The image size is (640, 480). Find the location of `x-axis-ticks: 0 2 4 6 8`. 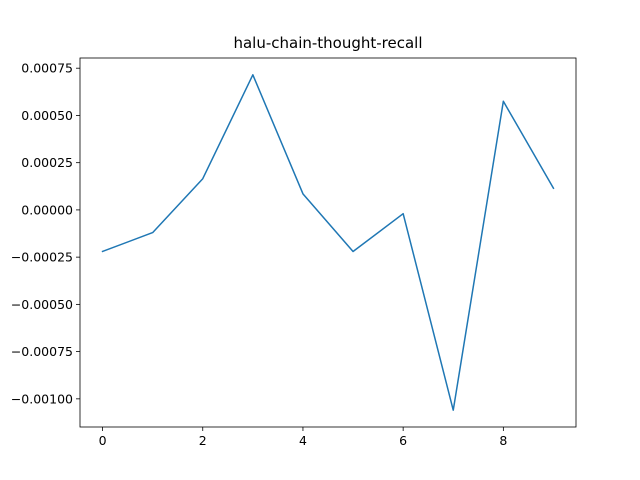

x-axis-ticks: 0 2 4 6 8 is located at coordinates (303, 437).